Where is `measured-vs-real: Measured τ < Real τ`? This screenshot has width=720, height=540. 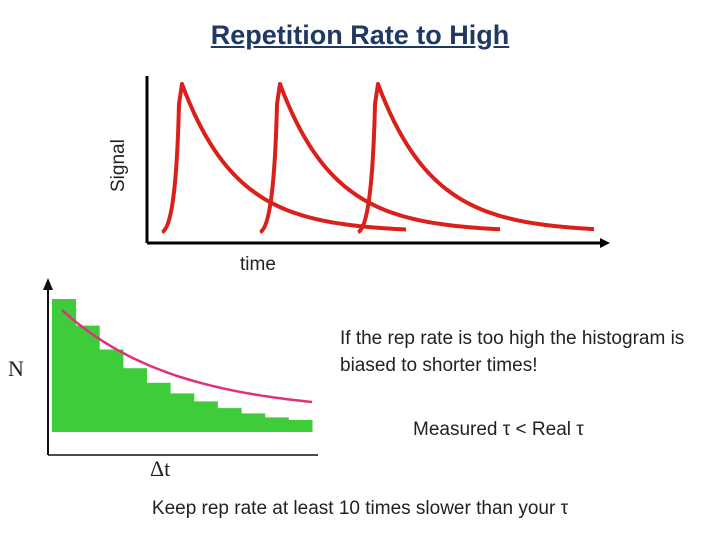
measured-vs-real: Measured τ < Real τ is located at coordinates (498, 429).